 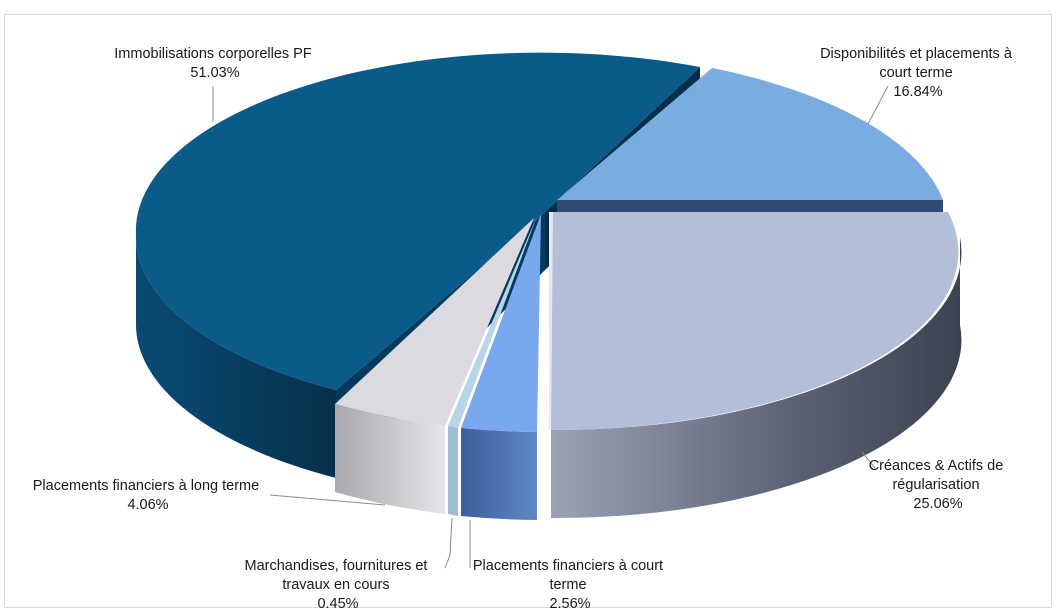 I want to click on slice-disponibilites, so click(x=750, y=140).